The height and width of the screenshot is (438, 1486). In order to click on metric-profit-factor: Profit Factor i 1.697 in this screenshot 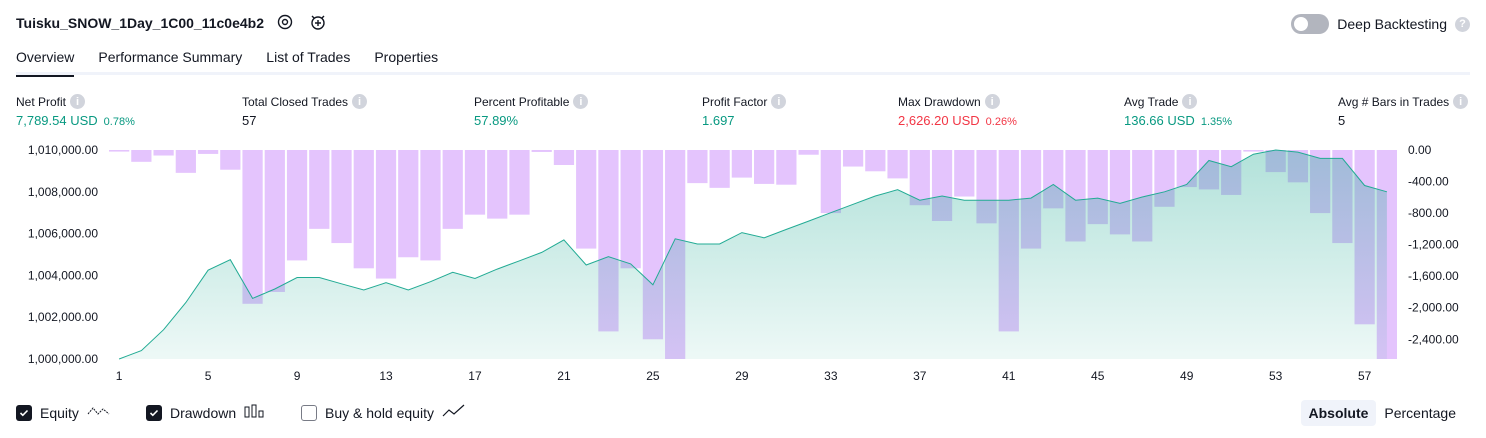, I will do `click(744, 111)`.